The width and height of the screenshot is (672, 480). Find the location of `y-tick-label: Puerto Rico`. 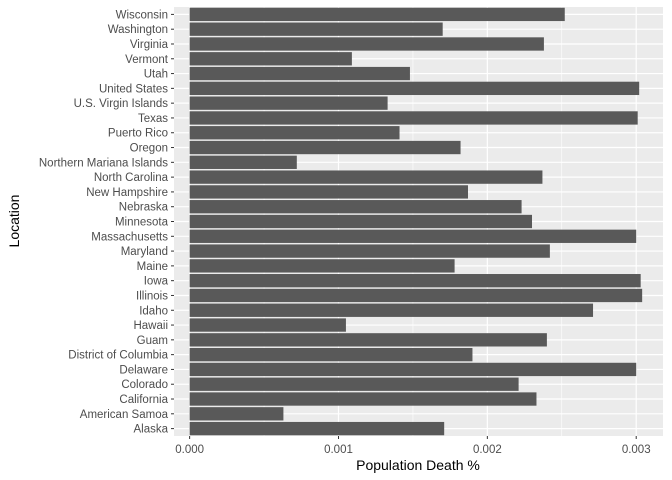

y-tick-label: Puerto Rico is located at coordinates (138, 134).